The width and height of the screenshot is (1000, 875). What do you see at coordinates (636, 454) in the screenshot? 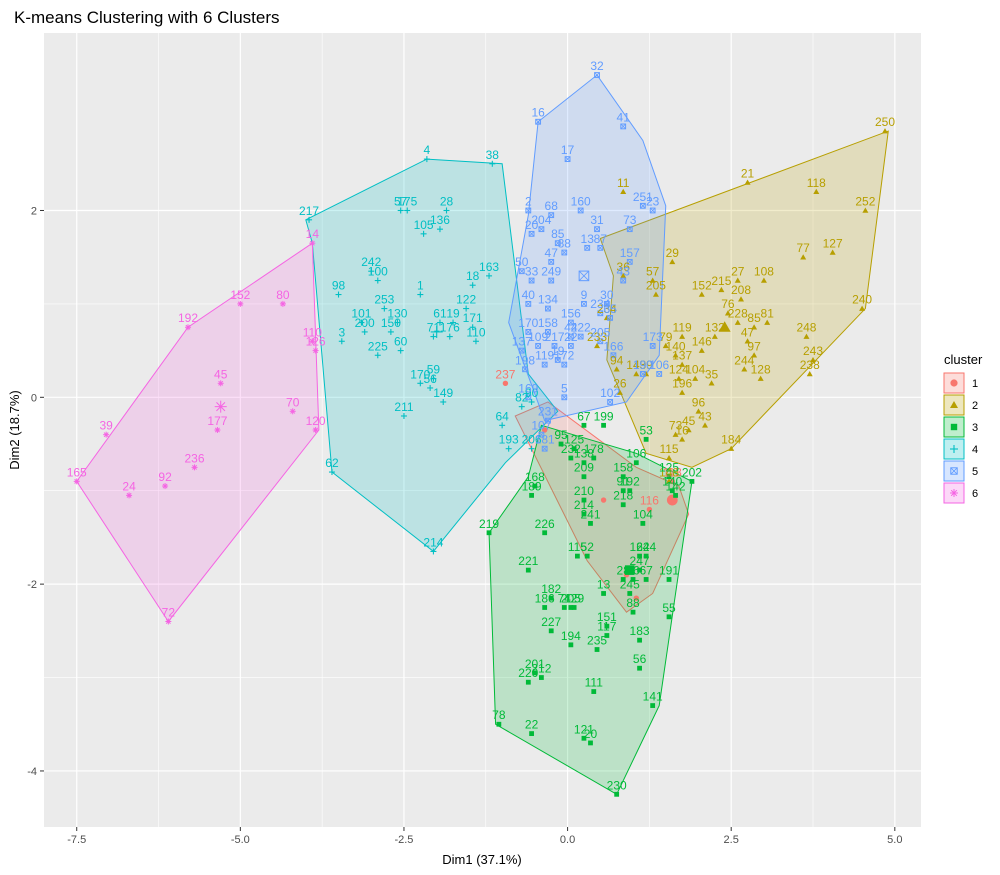
I see `point-label: 106` at bounding box center [636, 454].